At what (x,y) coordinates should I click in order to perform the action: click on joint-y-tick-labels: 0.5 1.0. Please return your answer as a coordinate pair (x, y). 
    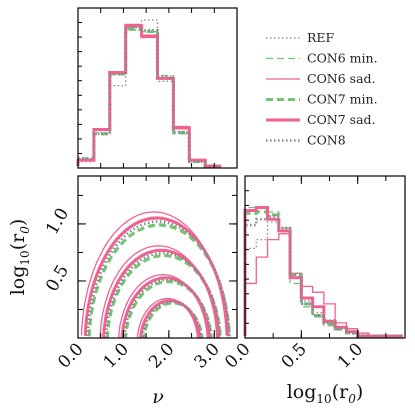
    Looking at the image, I should click on (57, 250).